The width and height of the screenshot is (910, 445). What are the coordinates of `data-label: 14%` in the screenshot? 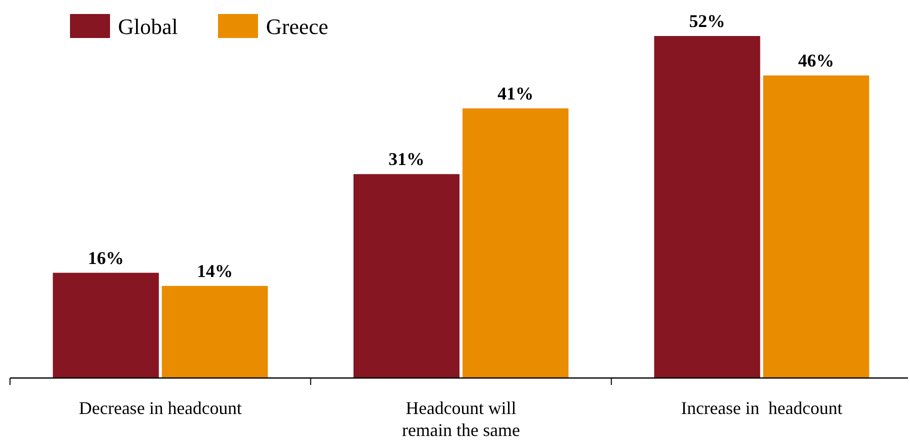 It's located at (214, 270).